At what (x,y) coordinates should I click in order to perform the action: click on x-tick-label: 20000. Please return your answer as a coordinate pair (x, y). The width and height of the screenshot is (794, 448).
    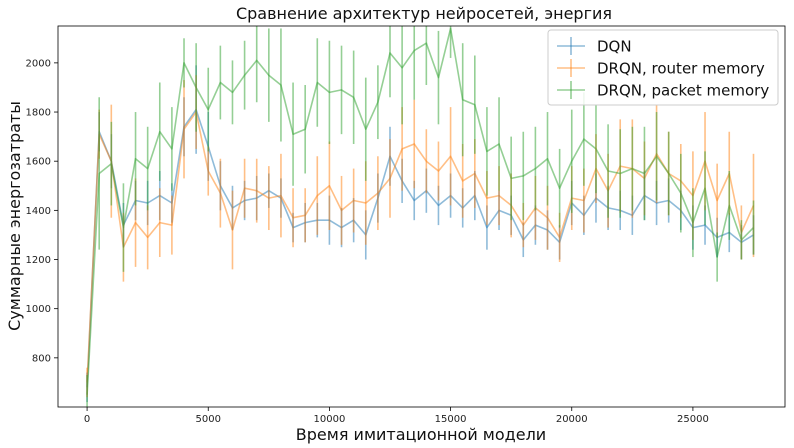
    Looking at the image, I should click on (572, 419).